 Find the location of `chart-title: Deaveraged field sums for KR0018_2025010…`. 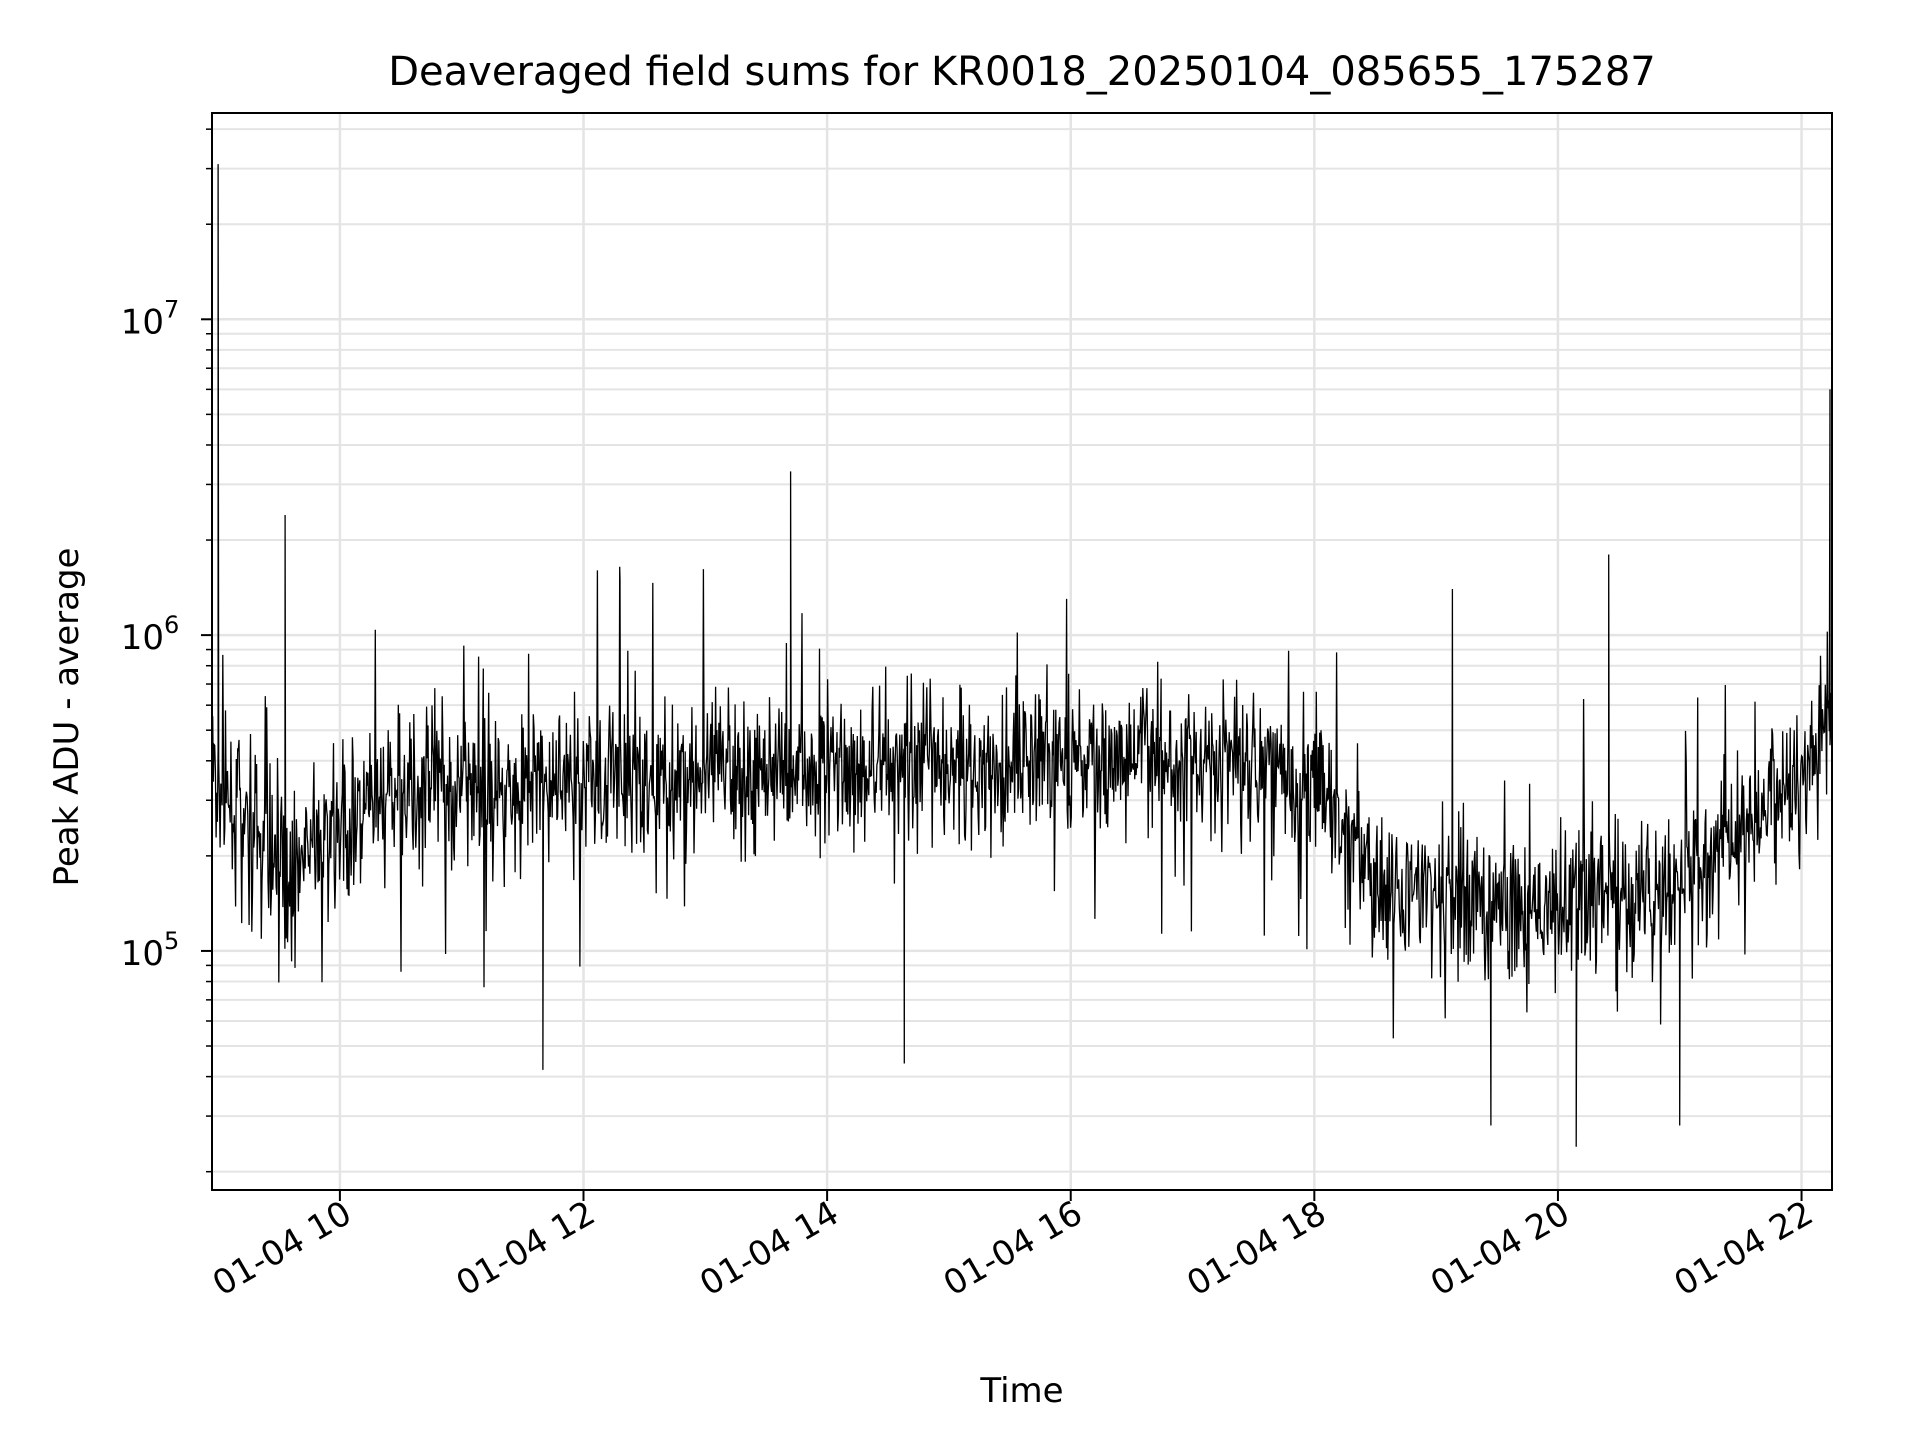

chart-title: Deaveraged field sums for KR0018_2025010… is located at coordinates (1022, 72).